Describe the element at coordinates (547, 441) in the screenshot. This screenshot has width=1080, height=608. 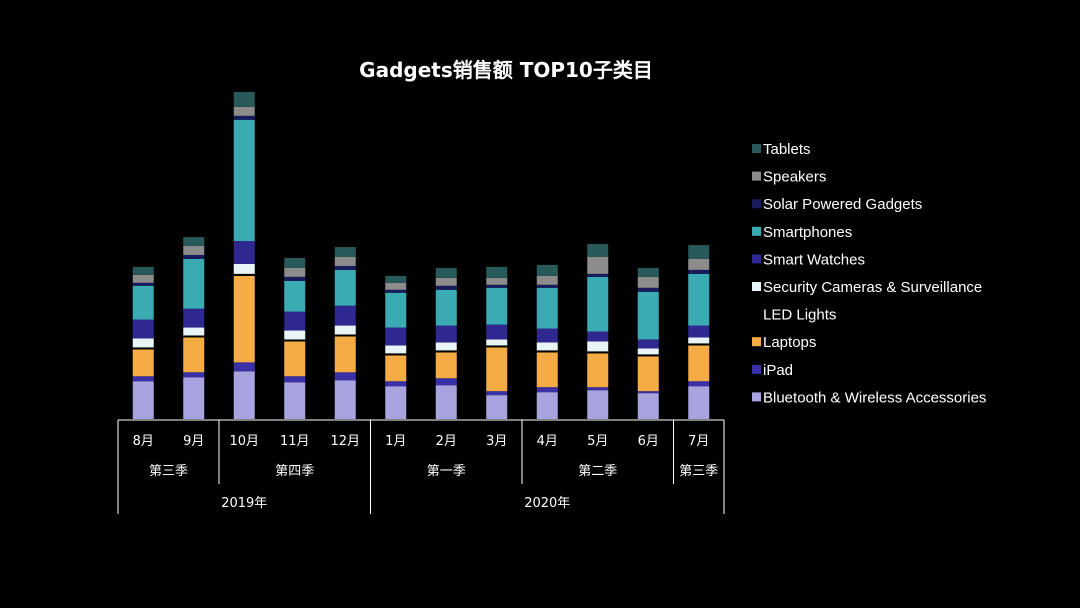
I see `month-label: 4月` at that location.